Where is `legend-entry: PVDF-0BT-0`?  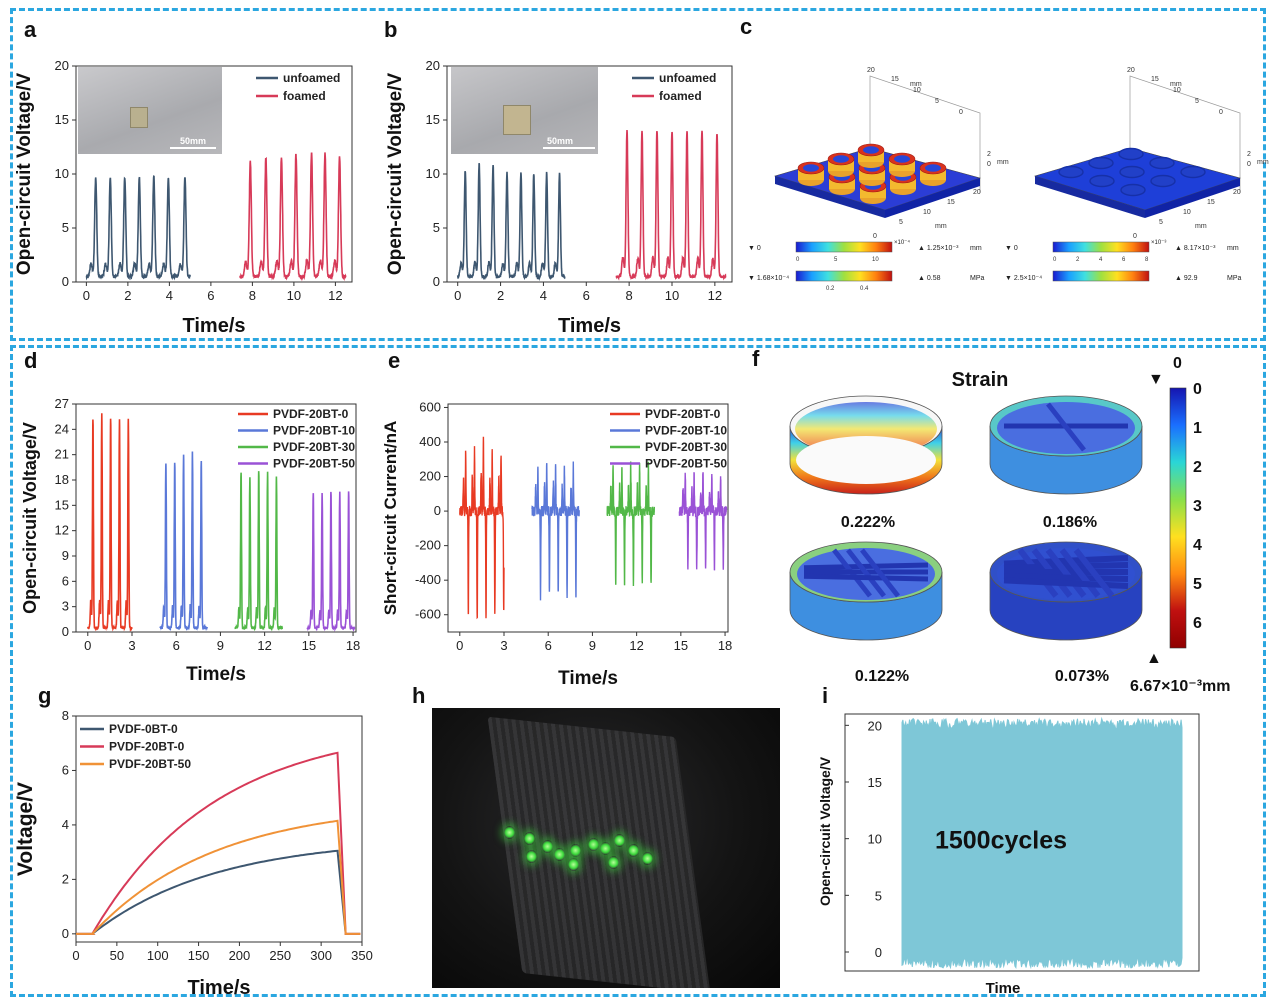 legend-entry: PVDF-0BT-0 is located at coordinates (143, 729).